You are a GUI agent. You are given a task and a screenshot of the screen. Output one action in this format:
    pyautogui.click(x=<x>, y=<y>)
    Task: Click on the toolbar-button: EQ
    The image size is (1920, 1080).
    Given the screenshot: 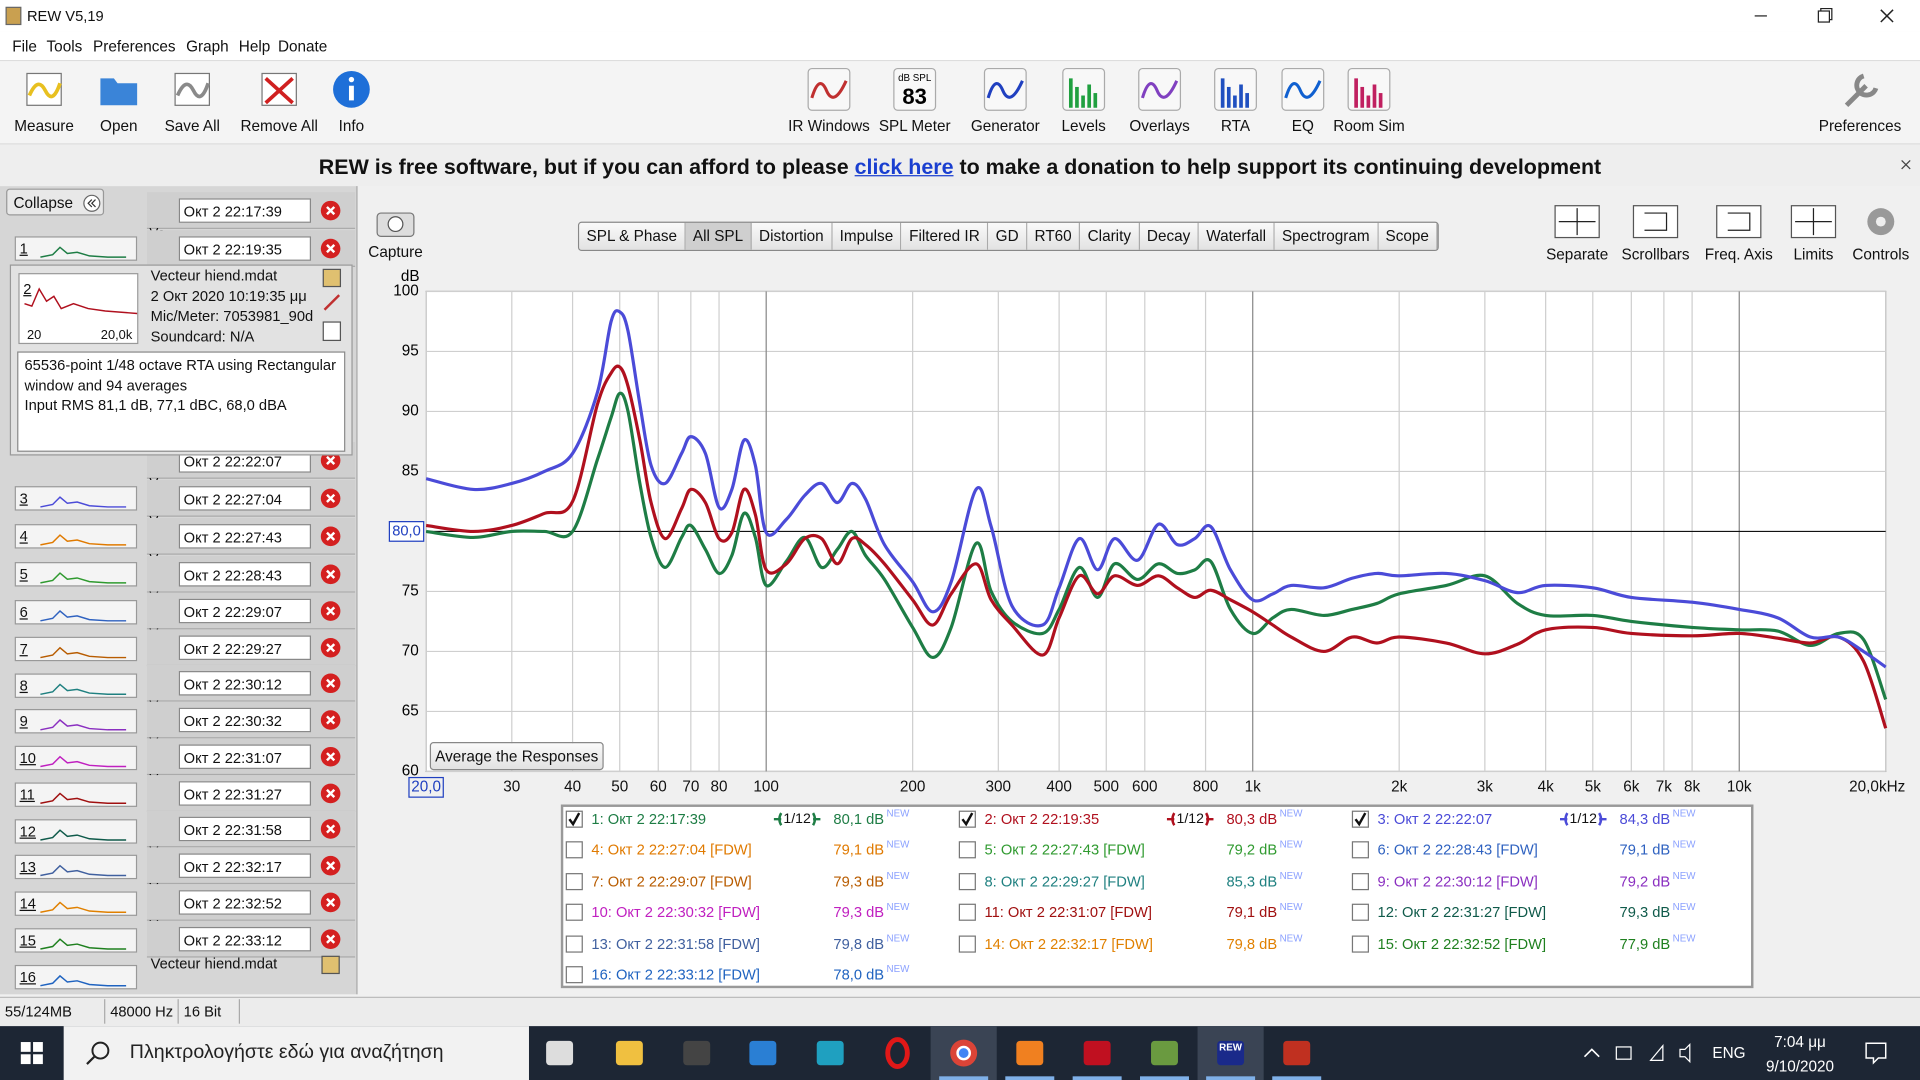 What is the action you would take?
    pyautogui.click(x=1302, y=126)
    